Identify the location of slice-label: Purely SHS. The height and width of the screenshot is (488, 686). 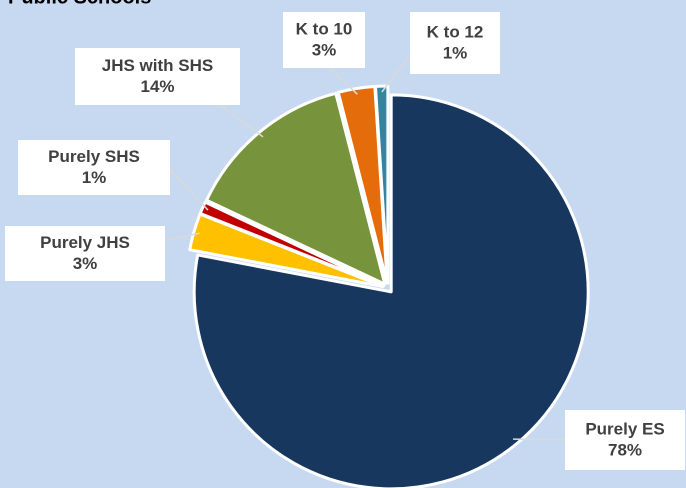
(94, 156).